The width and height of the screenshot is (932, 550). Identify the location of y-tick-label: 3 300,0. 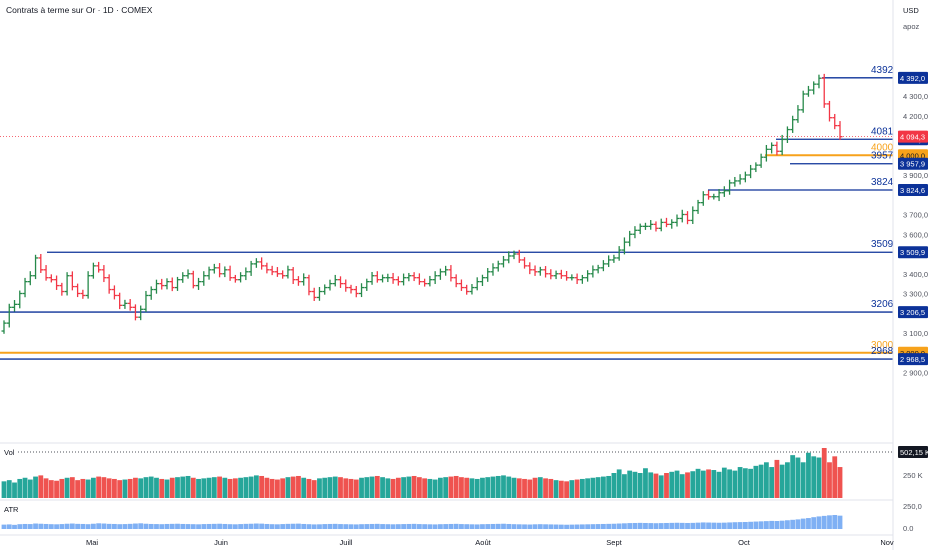
(915, 294).